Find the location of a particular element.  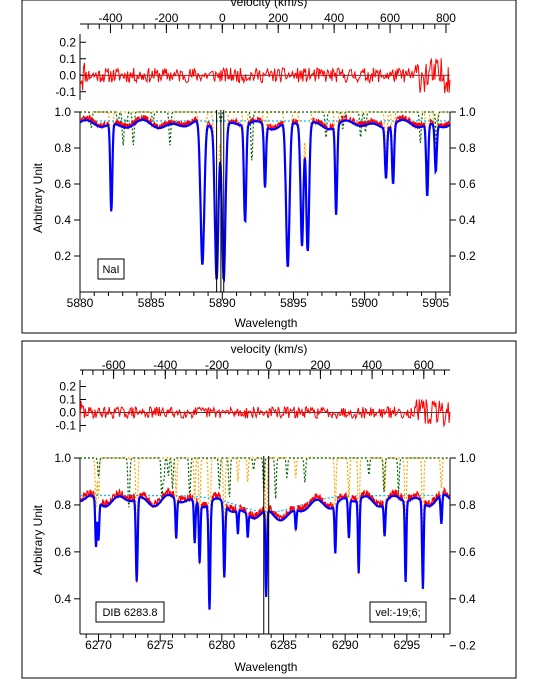

nai-label: NaI is located at coordinates (110, 270).